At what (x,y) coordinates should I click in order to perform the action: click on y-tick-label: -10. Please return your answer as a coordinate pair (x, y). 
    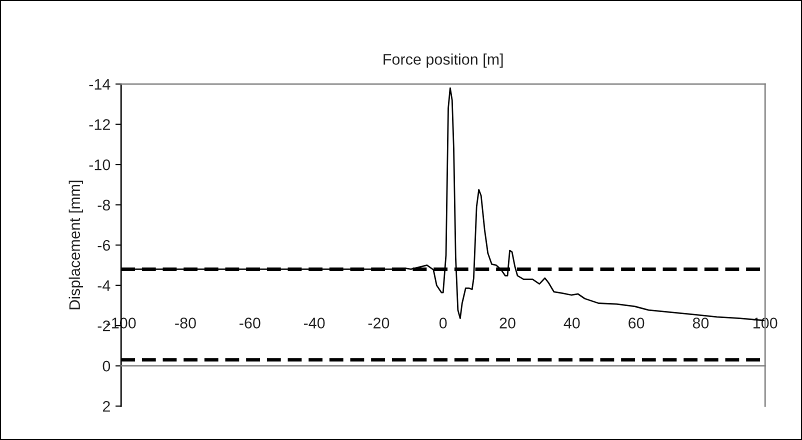
    Looking at the image, I should click on (99, 164).